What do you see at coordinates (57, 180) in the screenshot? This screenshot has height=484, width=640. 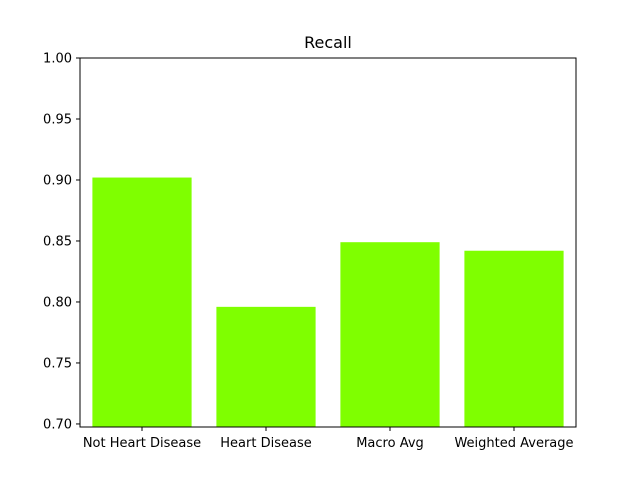 I see `y-tick-label: 0.90` at bounding box center [57, 180].